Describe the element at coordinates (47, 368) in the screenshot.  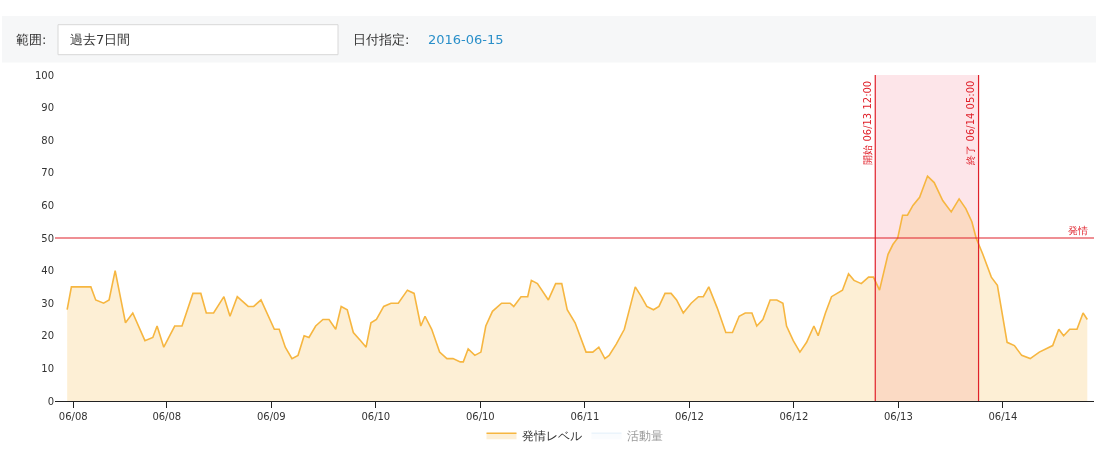
I see `y-tick-label: 10` at that location.